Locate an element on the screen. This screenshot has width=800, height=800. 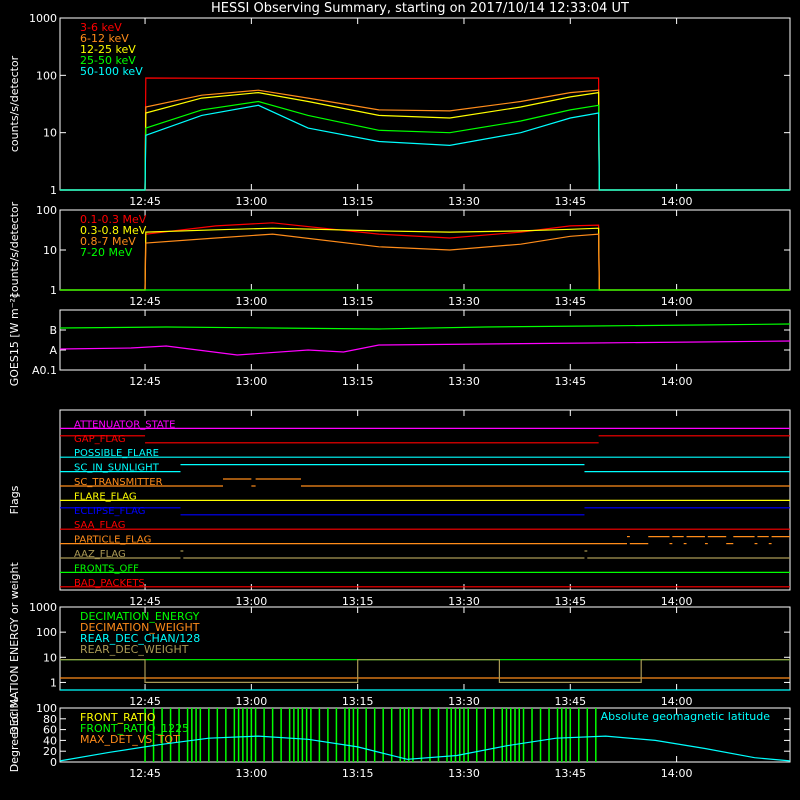
flag-label: BAD_PACKETS is located at coordinates (109, 583).